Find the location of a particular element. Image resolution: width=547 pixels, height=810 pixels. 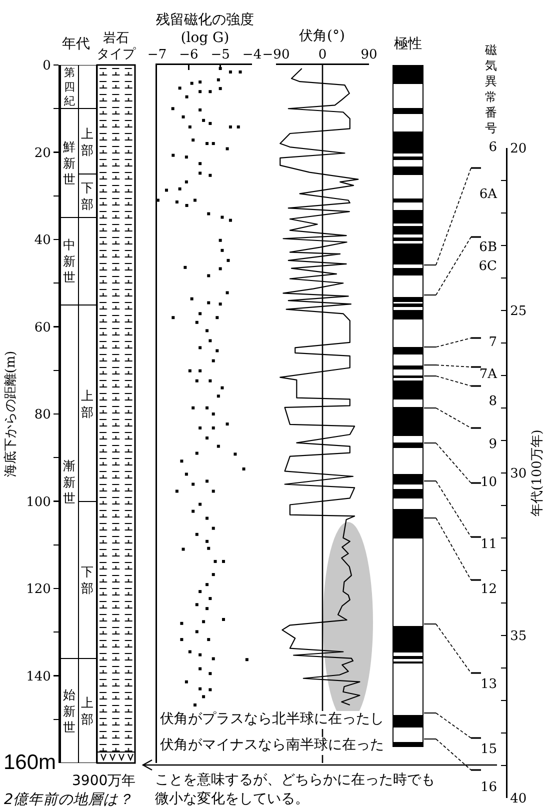

series-label: 中新世 is located at coordinates (69, 260).